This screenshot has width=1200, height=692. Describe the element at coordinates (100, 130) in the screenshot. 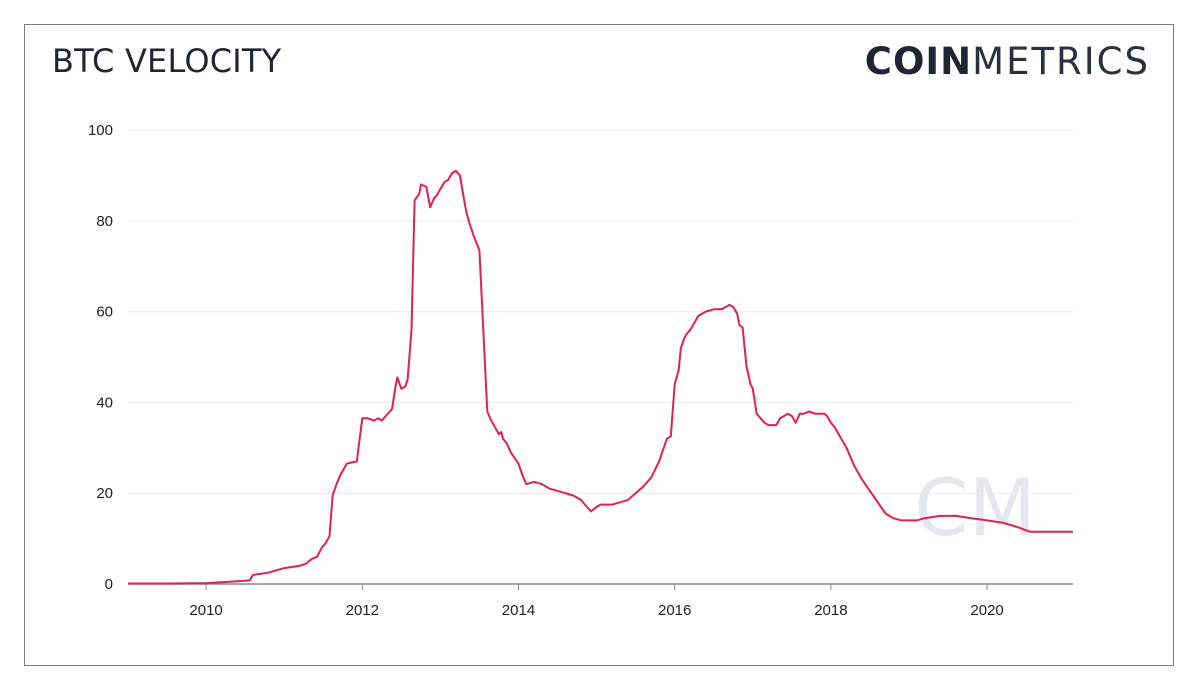

I see `y-tick-label: 100` at that location.